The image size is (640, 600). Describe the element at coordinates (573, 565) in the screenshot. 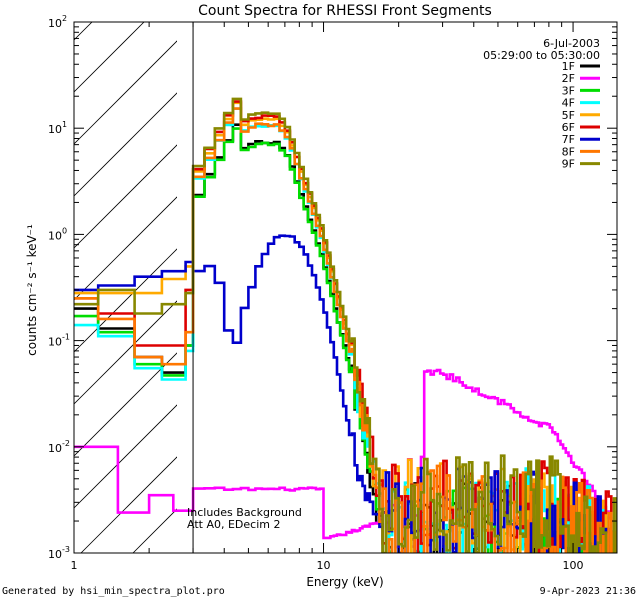

I see `x-tick-label: 100` at that location.